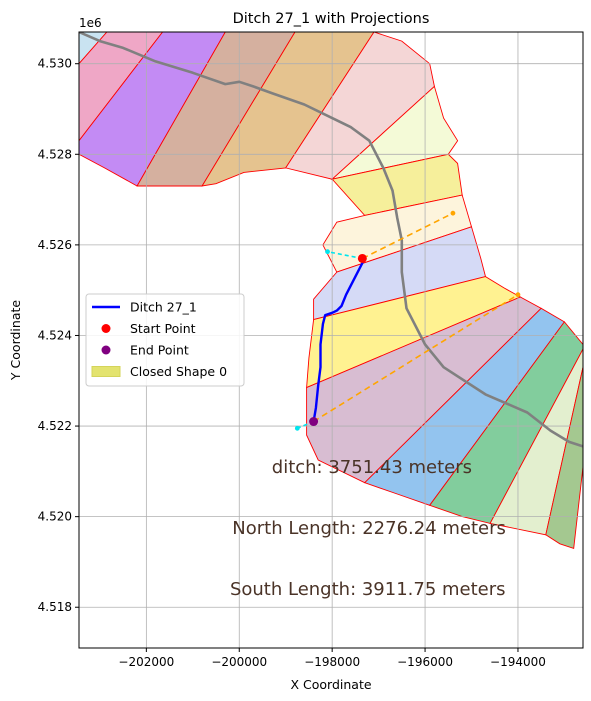 The image size is (591, 701). What do you see at coordinates (163, 307) in the screenshot?
I see `legend-label-0: Ditch 27_1` at bounding box center [163, 307].